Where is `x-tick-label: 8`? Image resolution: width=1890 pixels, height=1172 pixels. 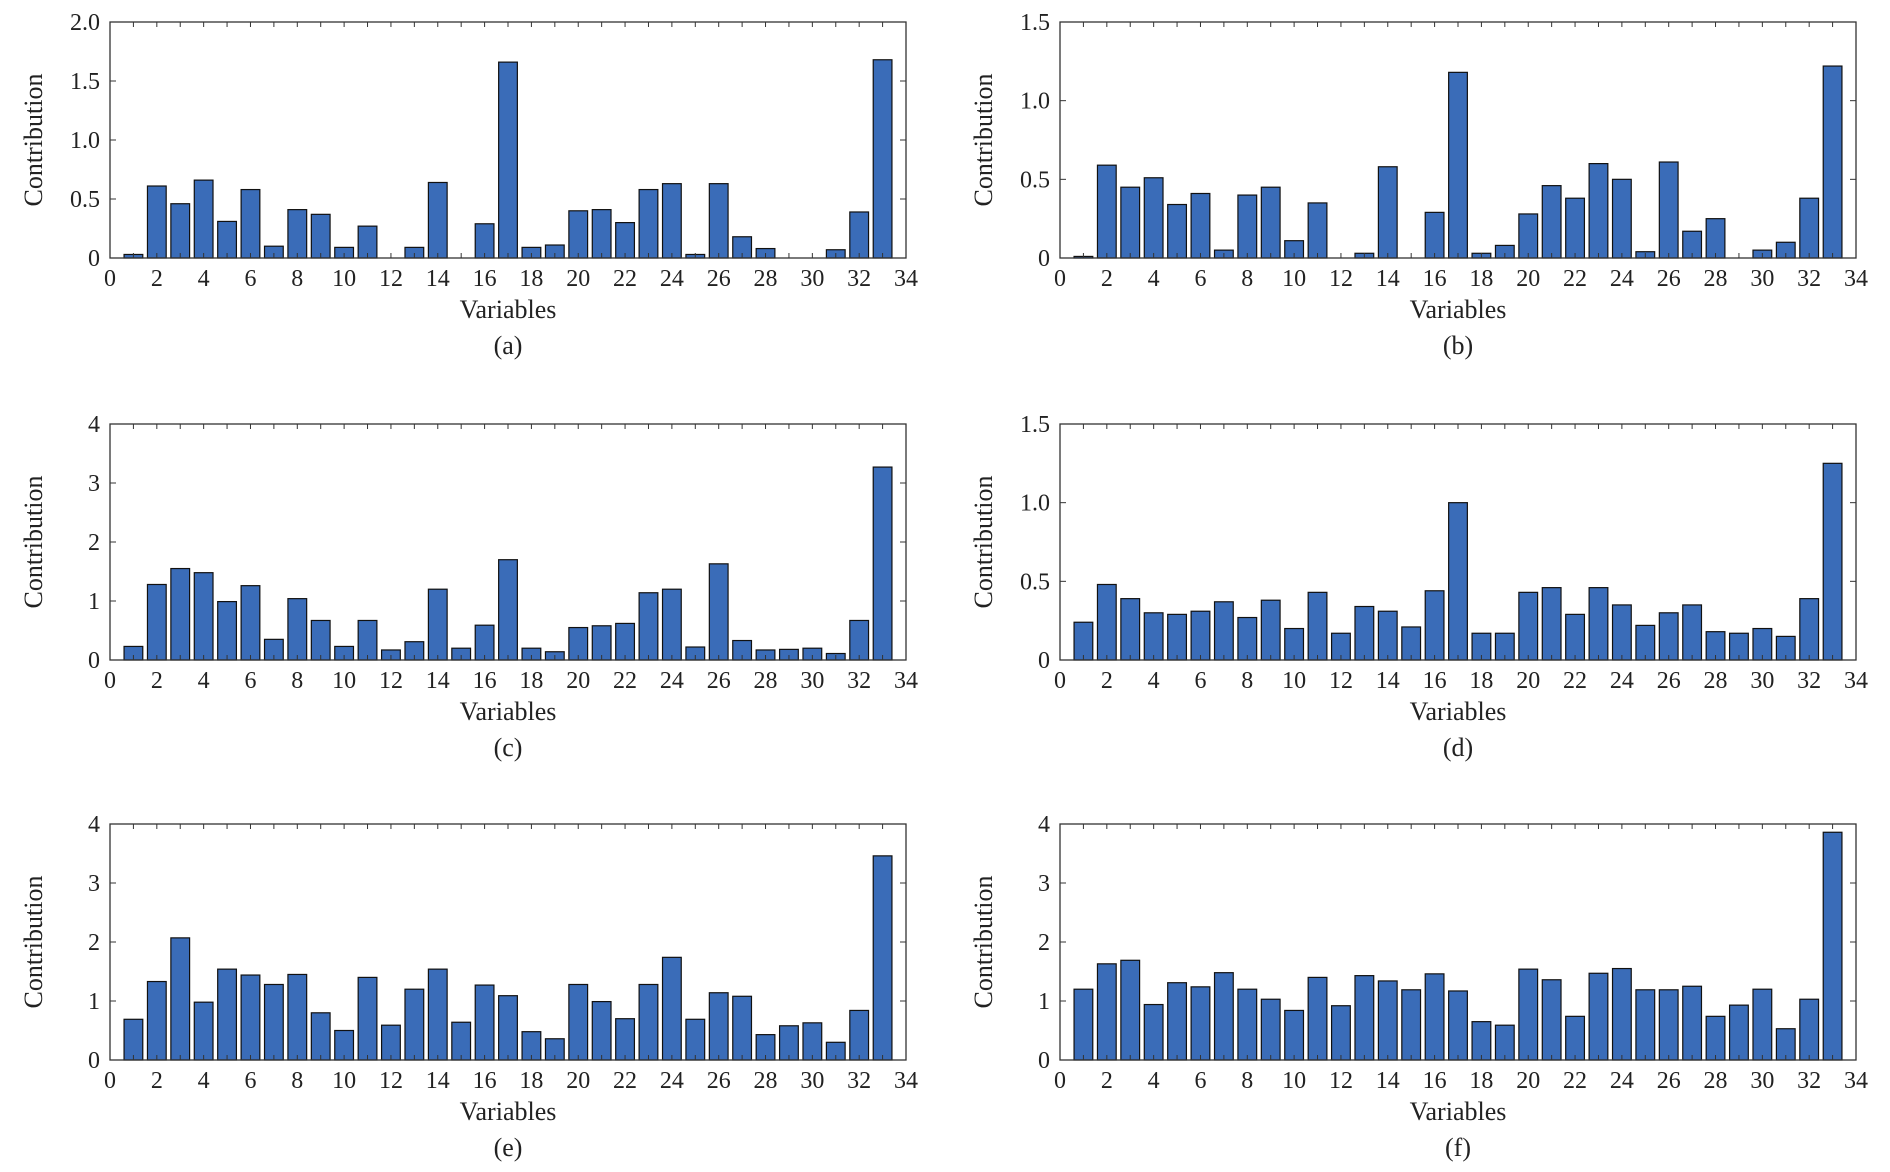 x-tick-label: 8 is located at coordinates (1247, 279).